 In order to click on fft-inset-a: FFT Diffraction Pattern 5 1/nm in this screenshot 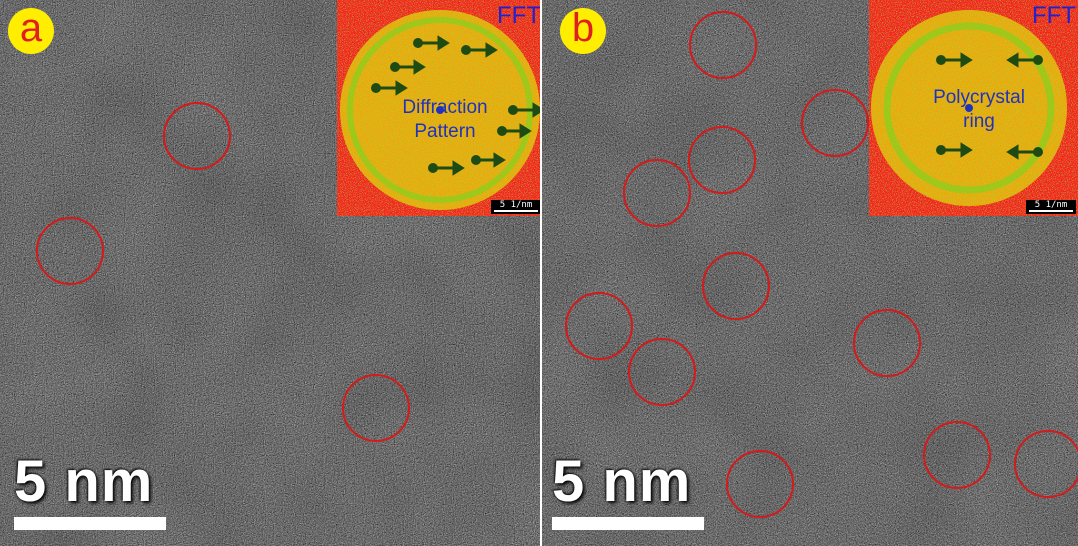, I will do `click(438, 108)`.